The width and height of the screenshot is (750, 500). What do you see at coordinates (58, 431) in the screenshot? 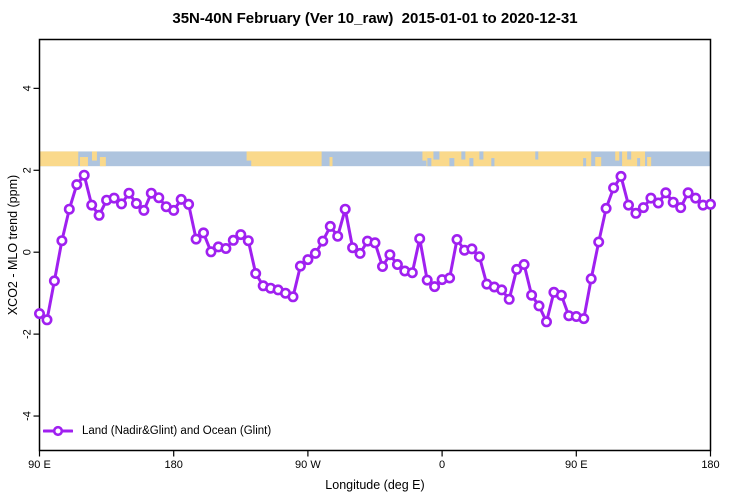
I see `legend-series-symbol` at bounding box center [58, 431].